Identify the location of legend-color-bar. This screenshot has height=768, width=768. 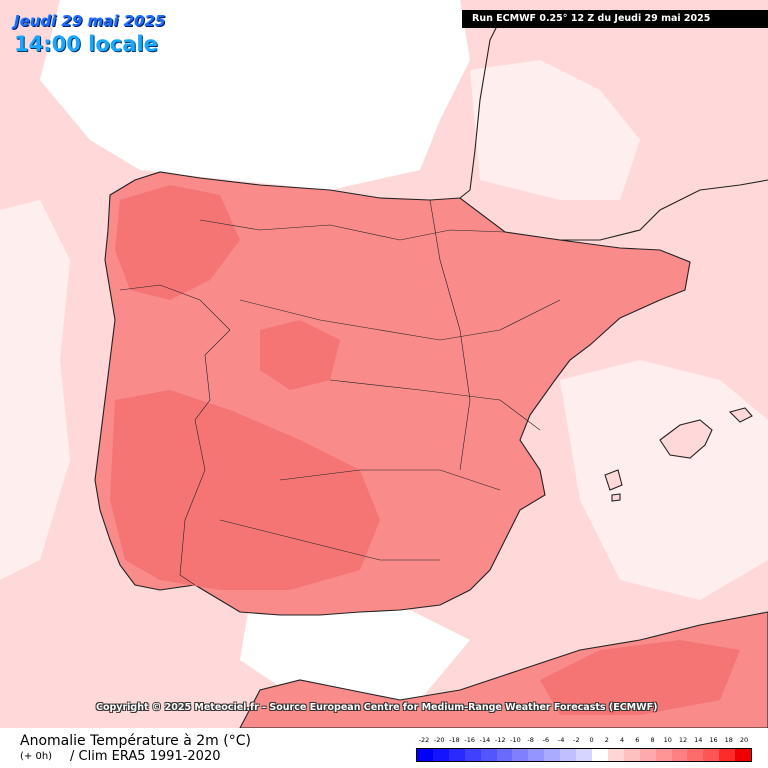
(584, 755).